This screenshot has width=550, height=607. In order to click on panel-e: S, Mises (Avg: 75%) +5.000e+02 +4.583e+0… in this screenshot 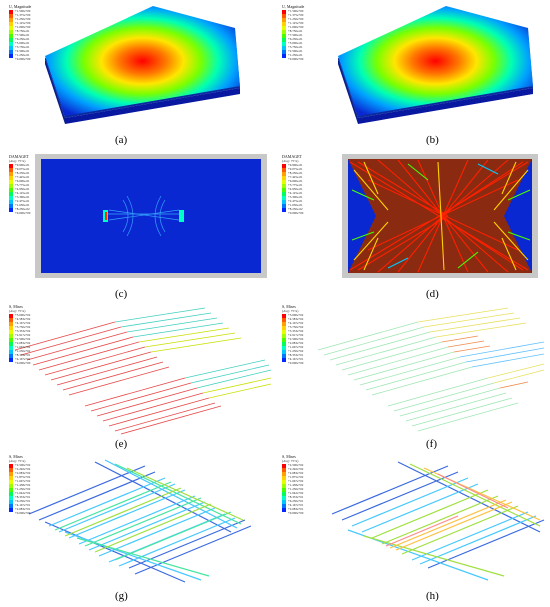, I will do `click(140, 375)`.